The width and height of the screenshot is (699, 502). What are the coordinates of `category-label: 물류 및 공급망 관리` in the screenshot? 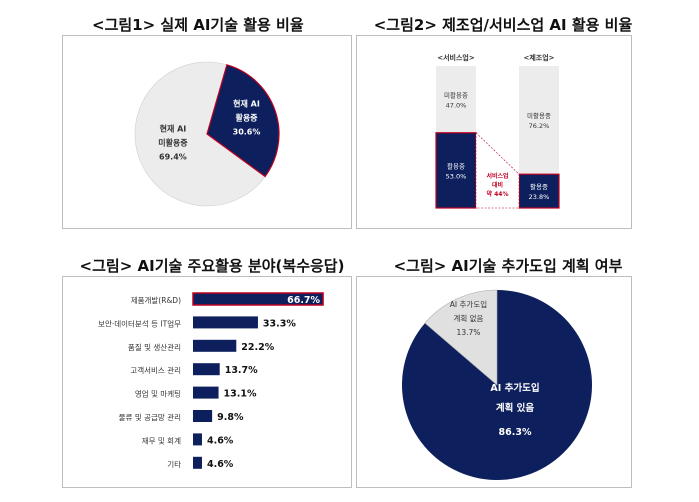 It's located at (150, 417).